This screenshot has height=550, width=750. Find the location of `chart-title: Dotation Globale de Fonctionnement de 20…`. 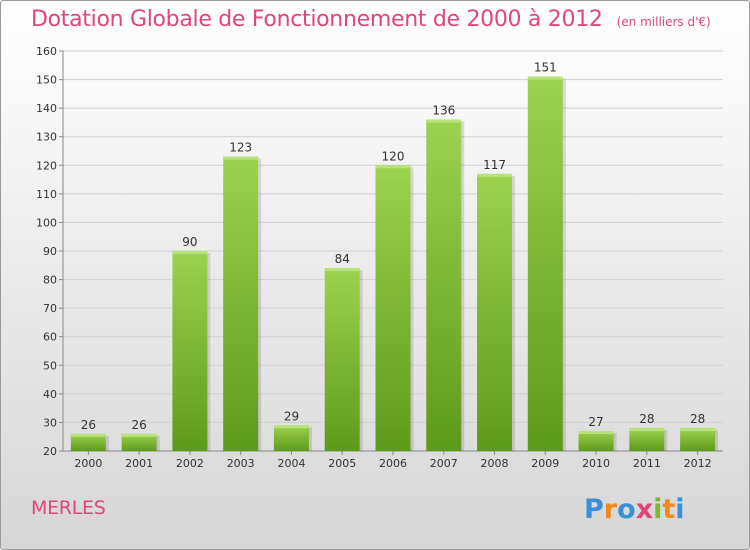

chart-title: Dotation Globale de Fonctionnement de 20… is located at coordinates (317, 19).